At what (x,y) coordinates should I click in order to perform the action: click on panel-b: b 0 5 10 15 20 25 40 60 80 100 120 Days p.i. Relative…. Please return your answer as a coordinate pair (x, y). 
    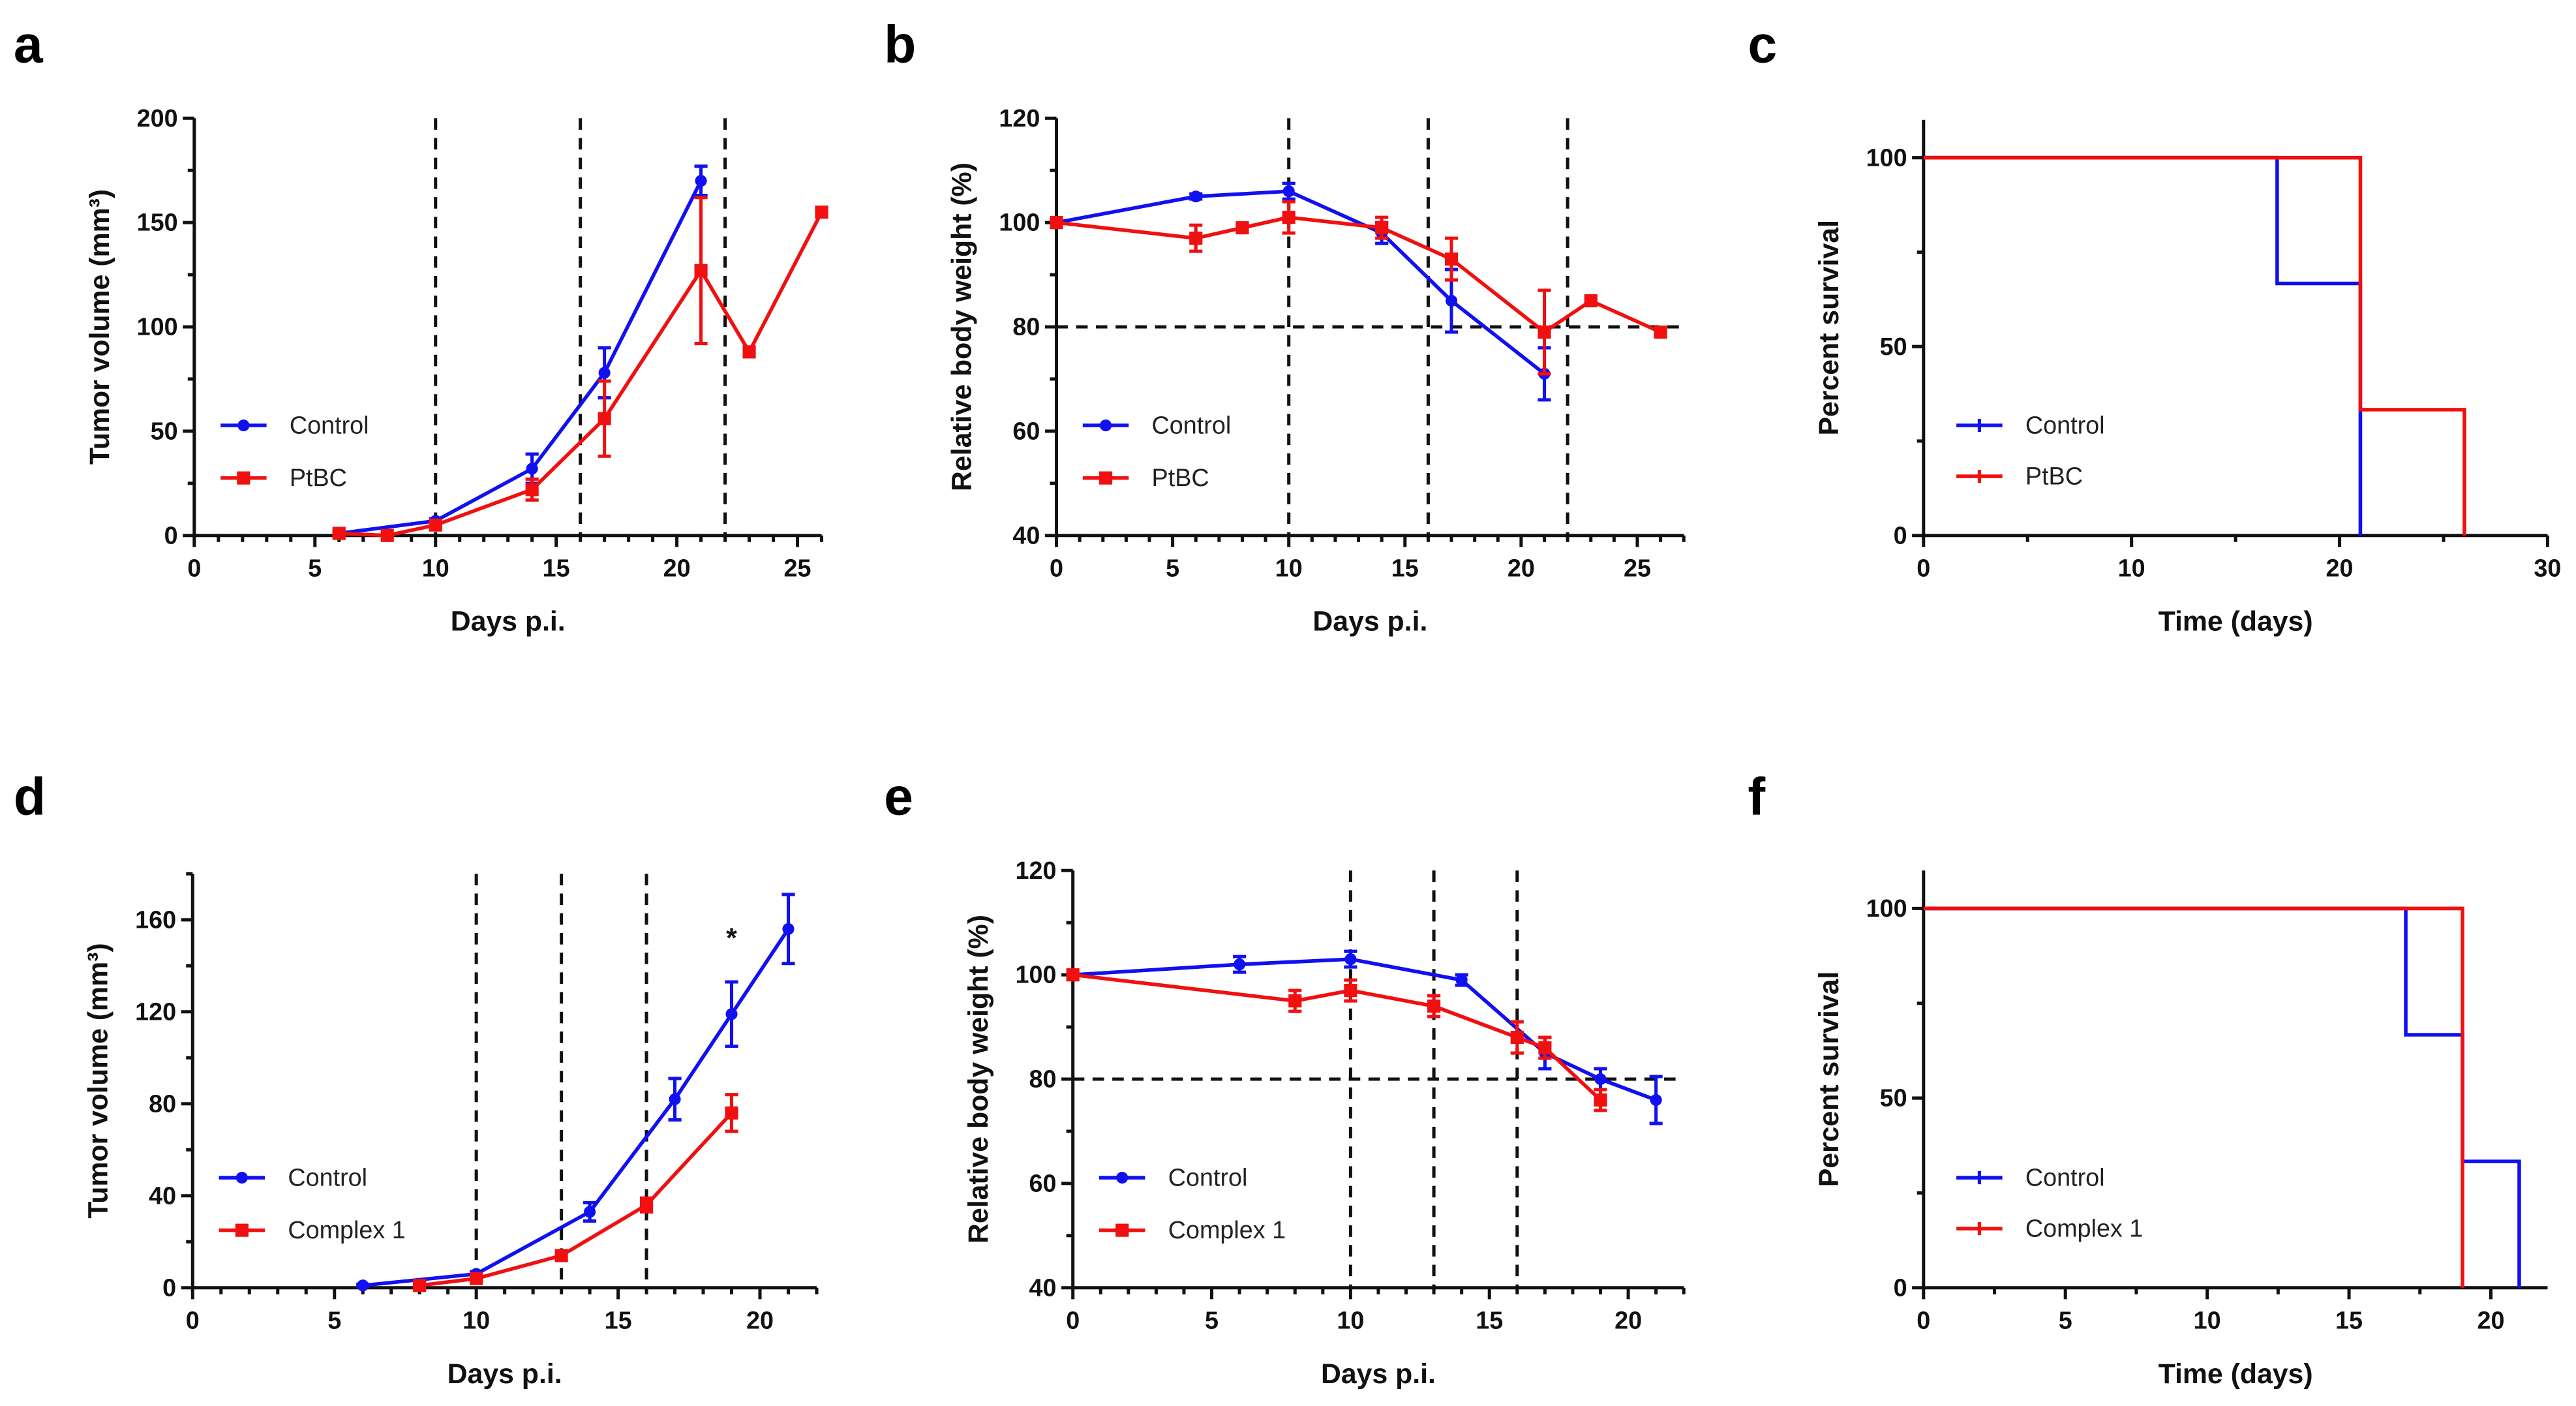
    Looking at the image, I should click on (1285, 326).